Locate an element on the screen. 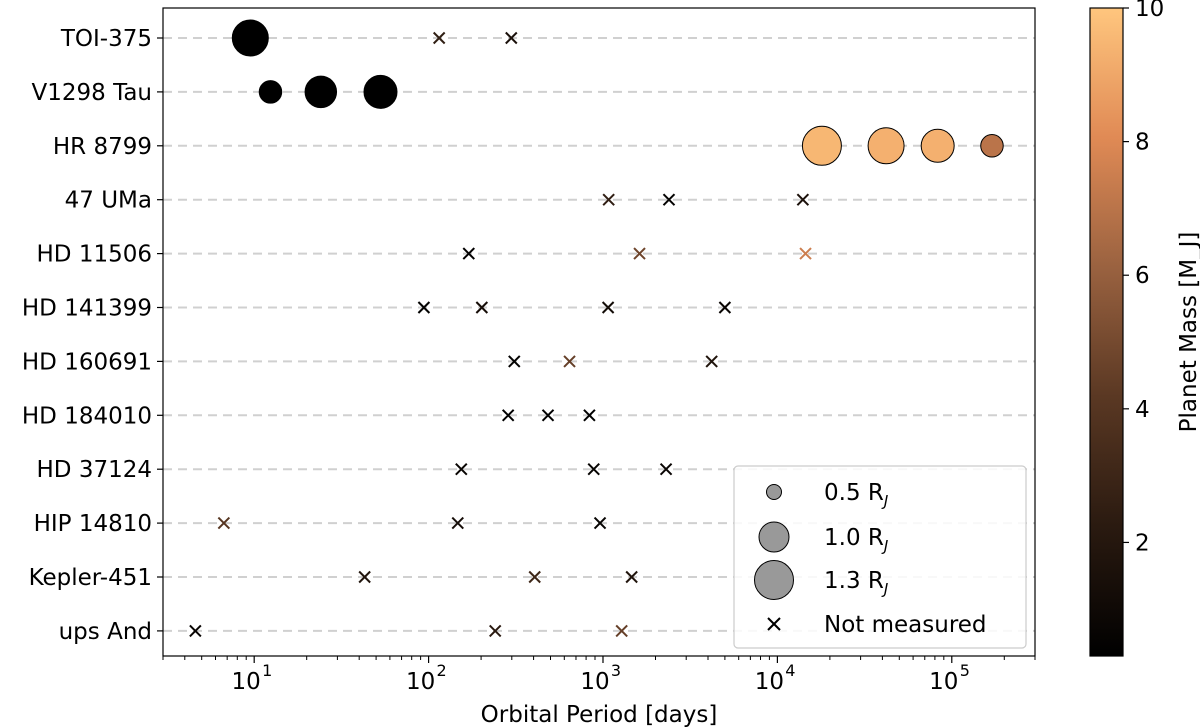 The height and width of the screenshot is (727, 1200). legend-x-marker is located at coordinates (774, 624).